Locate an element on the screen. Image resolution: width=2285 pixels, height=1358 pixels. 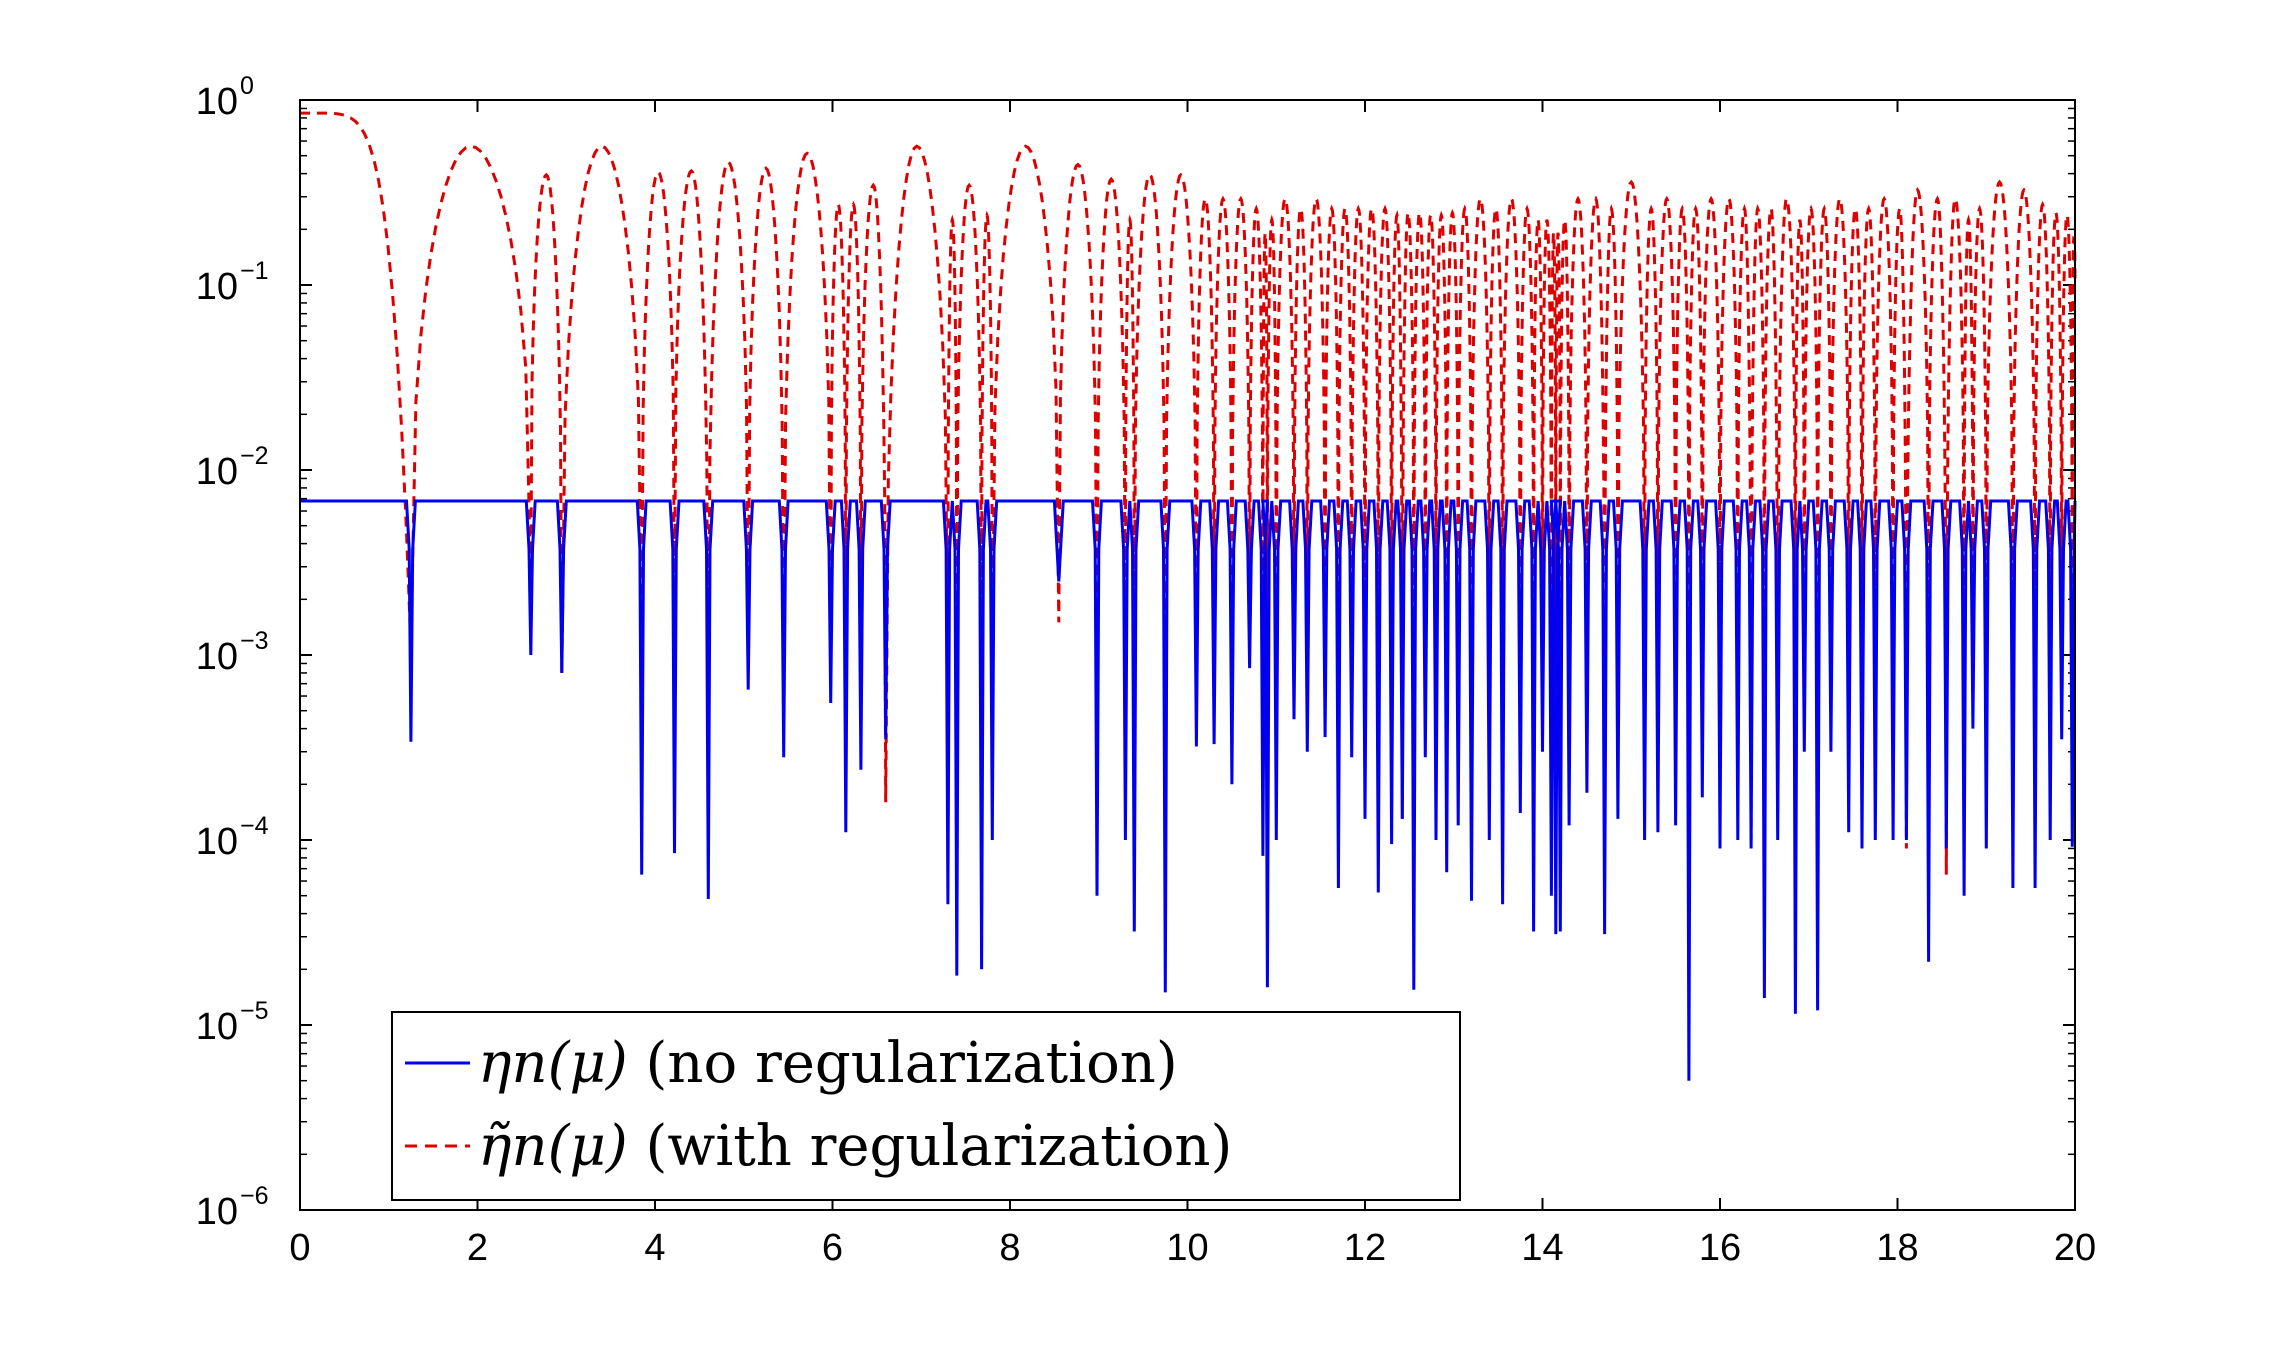
x-tick-label: 2 is located at coordinates (477, 1248).